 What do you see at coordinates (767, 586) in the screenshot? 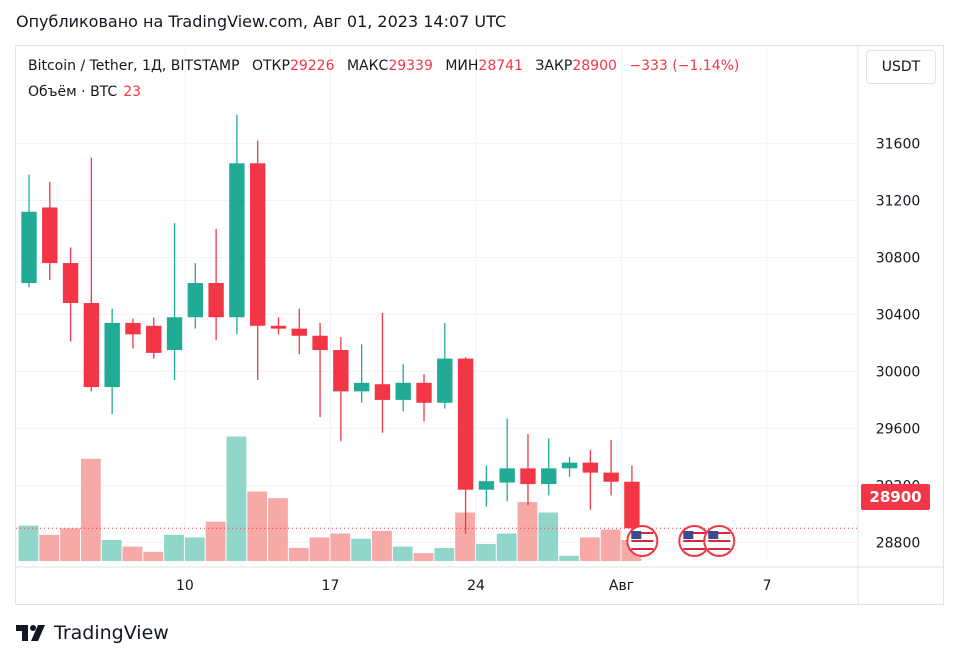
I see `x-tick-label: 7` at bounding box center [767, 586].